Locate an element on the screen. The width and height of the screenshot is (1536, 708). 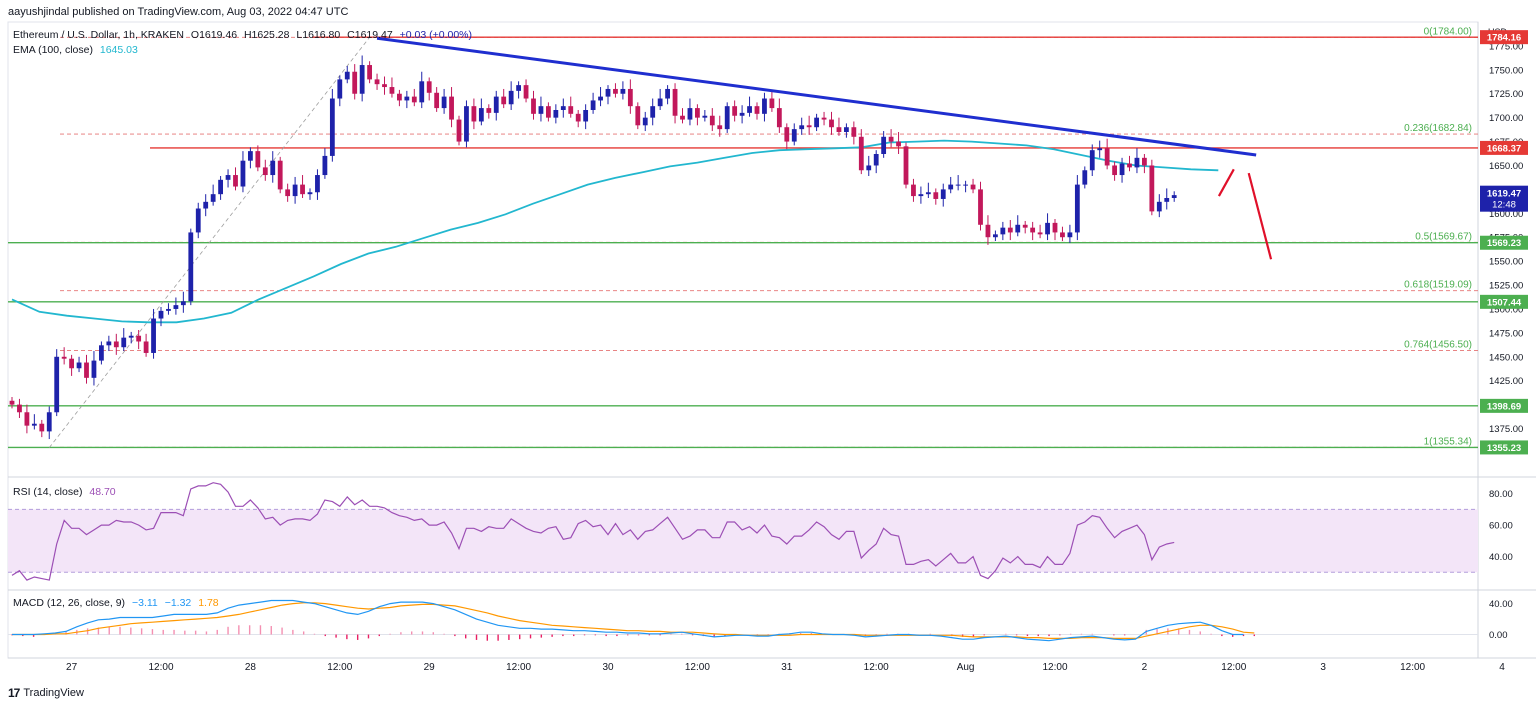
price-tick-label: 1475.00 is located at coordinates (1506, 333).